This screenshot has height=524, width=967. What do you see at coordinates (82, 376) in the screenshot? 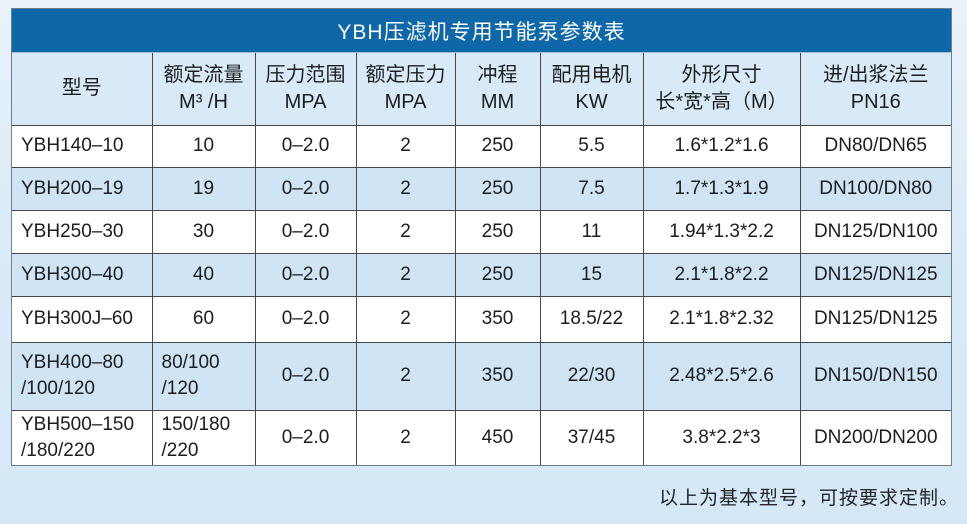
I see `cell-model: YBH400–80 /100/120` at bounding box center [82, 376].